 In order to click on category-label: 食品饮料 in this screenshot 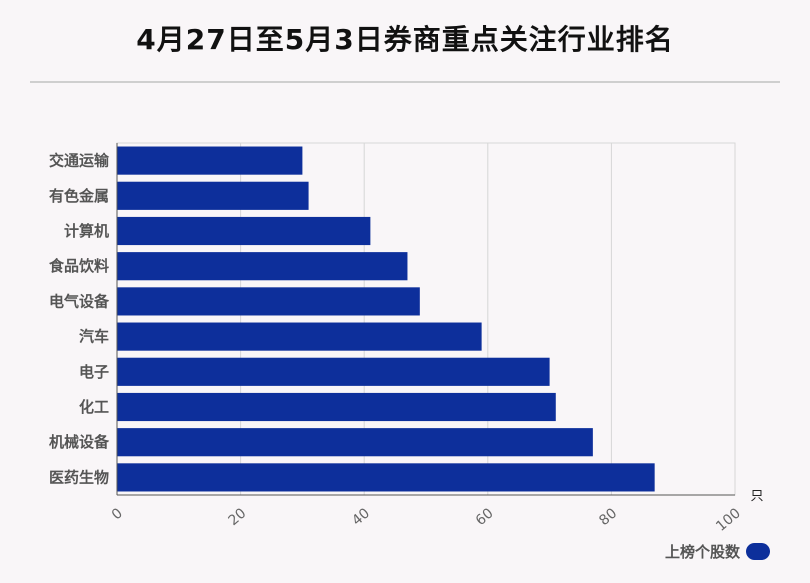, I will do `click(79, 266)`.